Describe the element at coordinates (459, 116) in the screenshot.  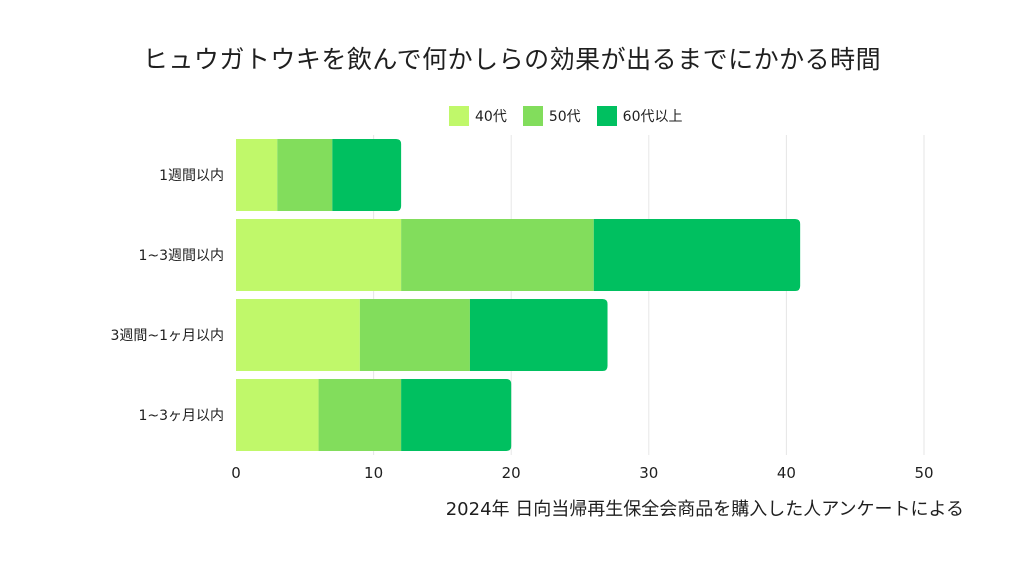
I see `legend-swatch-40s` at that location.